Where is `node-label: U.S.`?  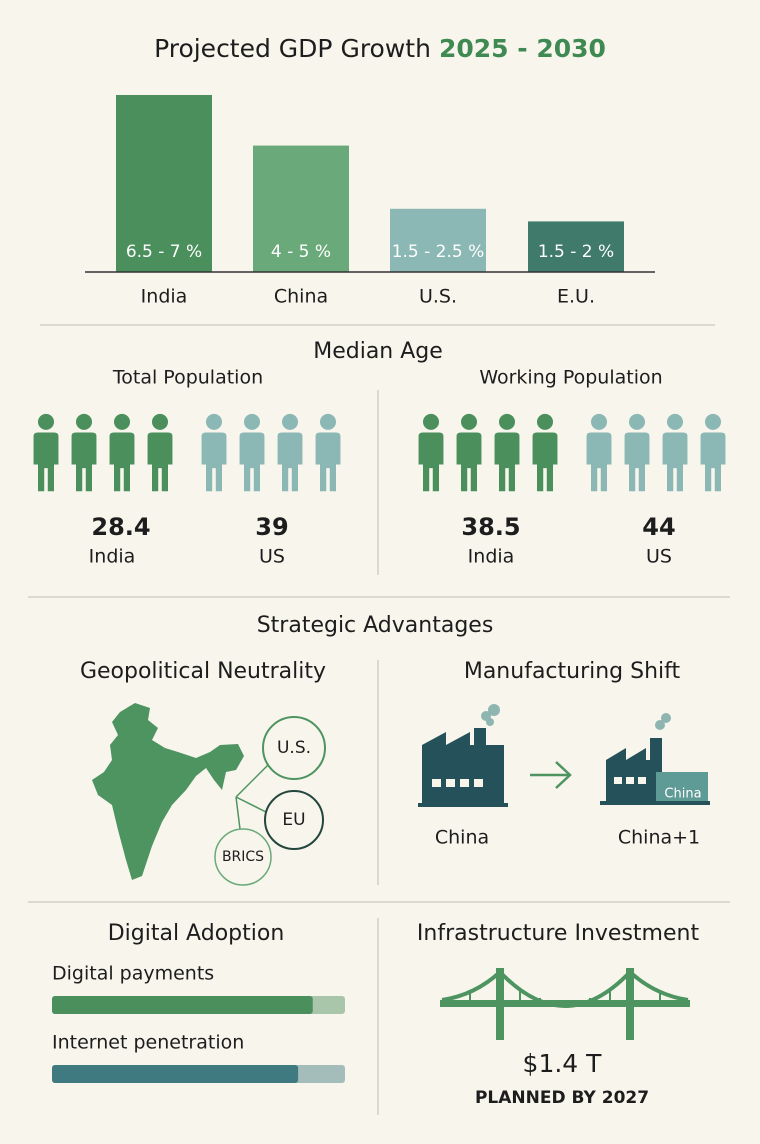
node-label: U.S. is located at coordinates (294, 748).